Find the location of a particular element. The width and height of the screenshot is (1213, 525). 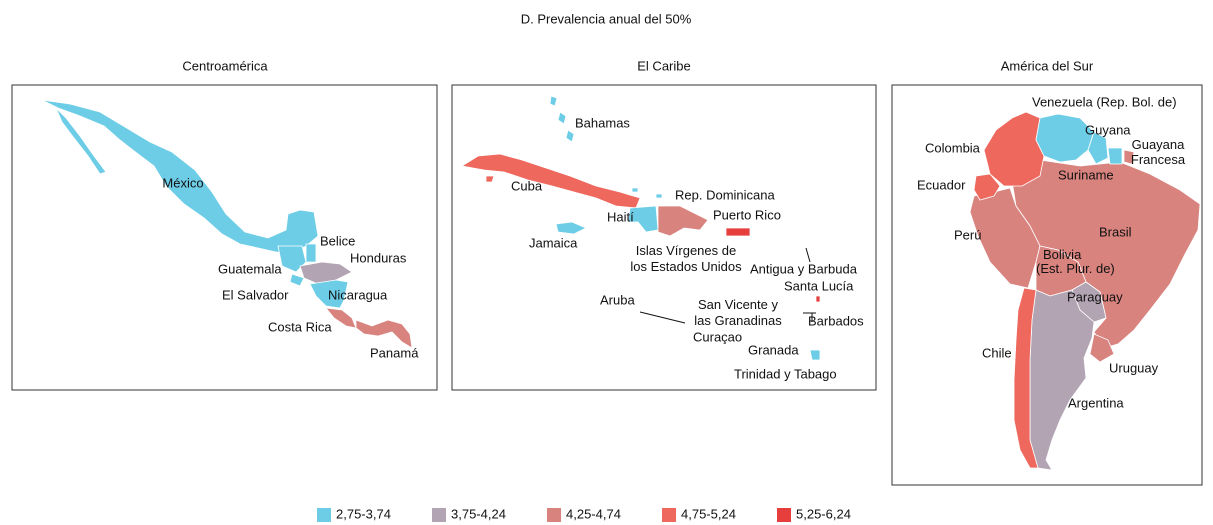

country-label: Curaçao is located at coordinates (717, 336).